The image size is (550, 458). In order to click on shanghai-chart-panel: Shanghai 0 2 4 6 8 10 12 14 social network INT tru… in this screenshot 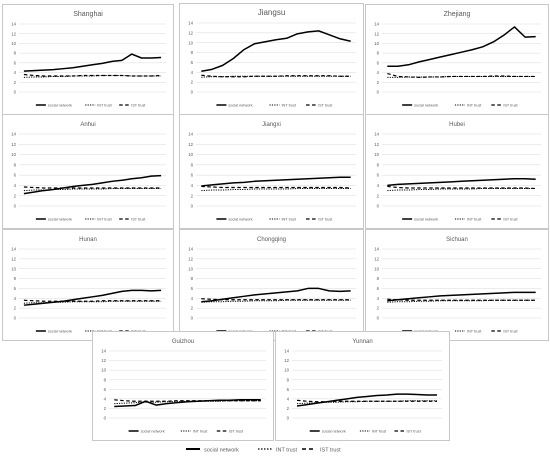, I will do `click(88, 59)`.